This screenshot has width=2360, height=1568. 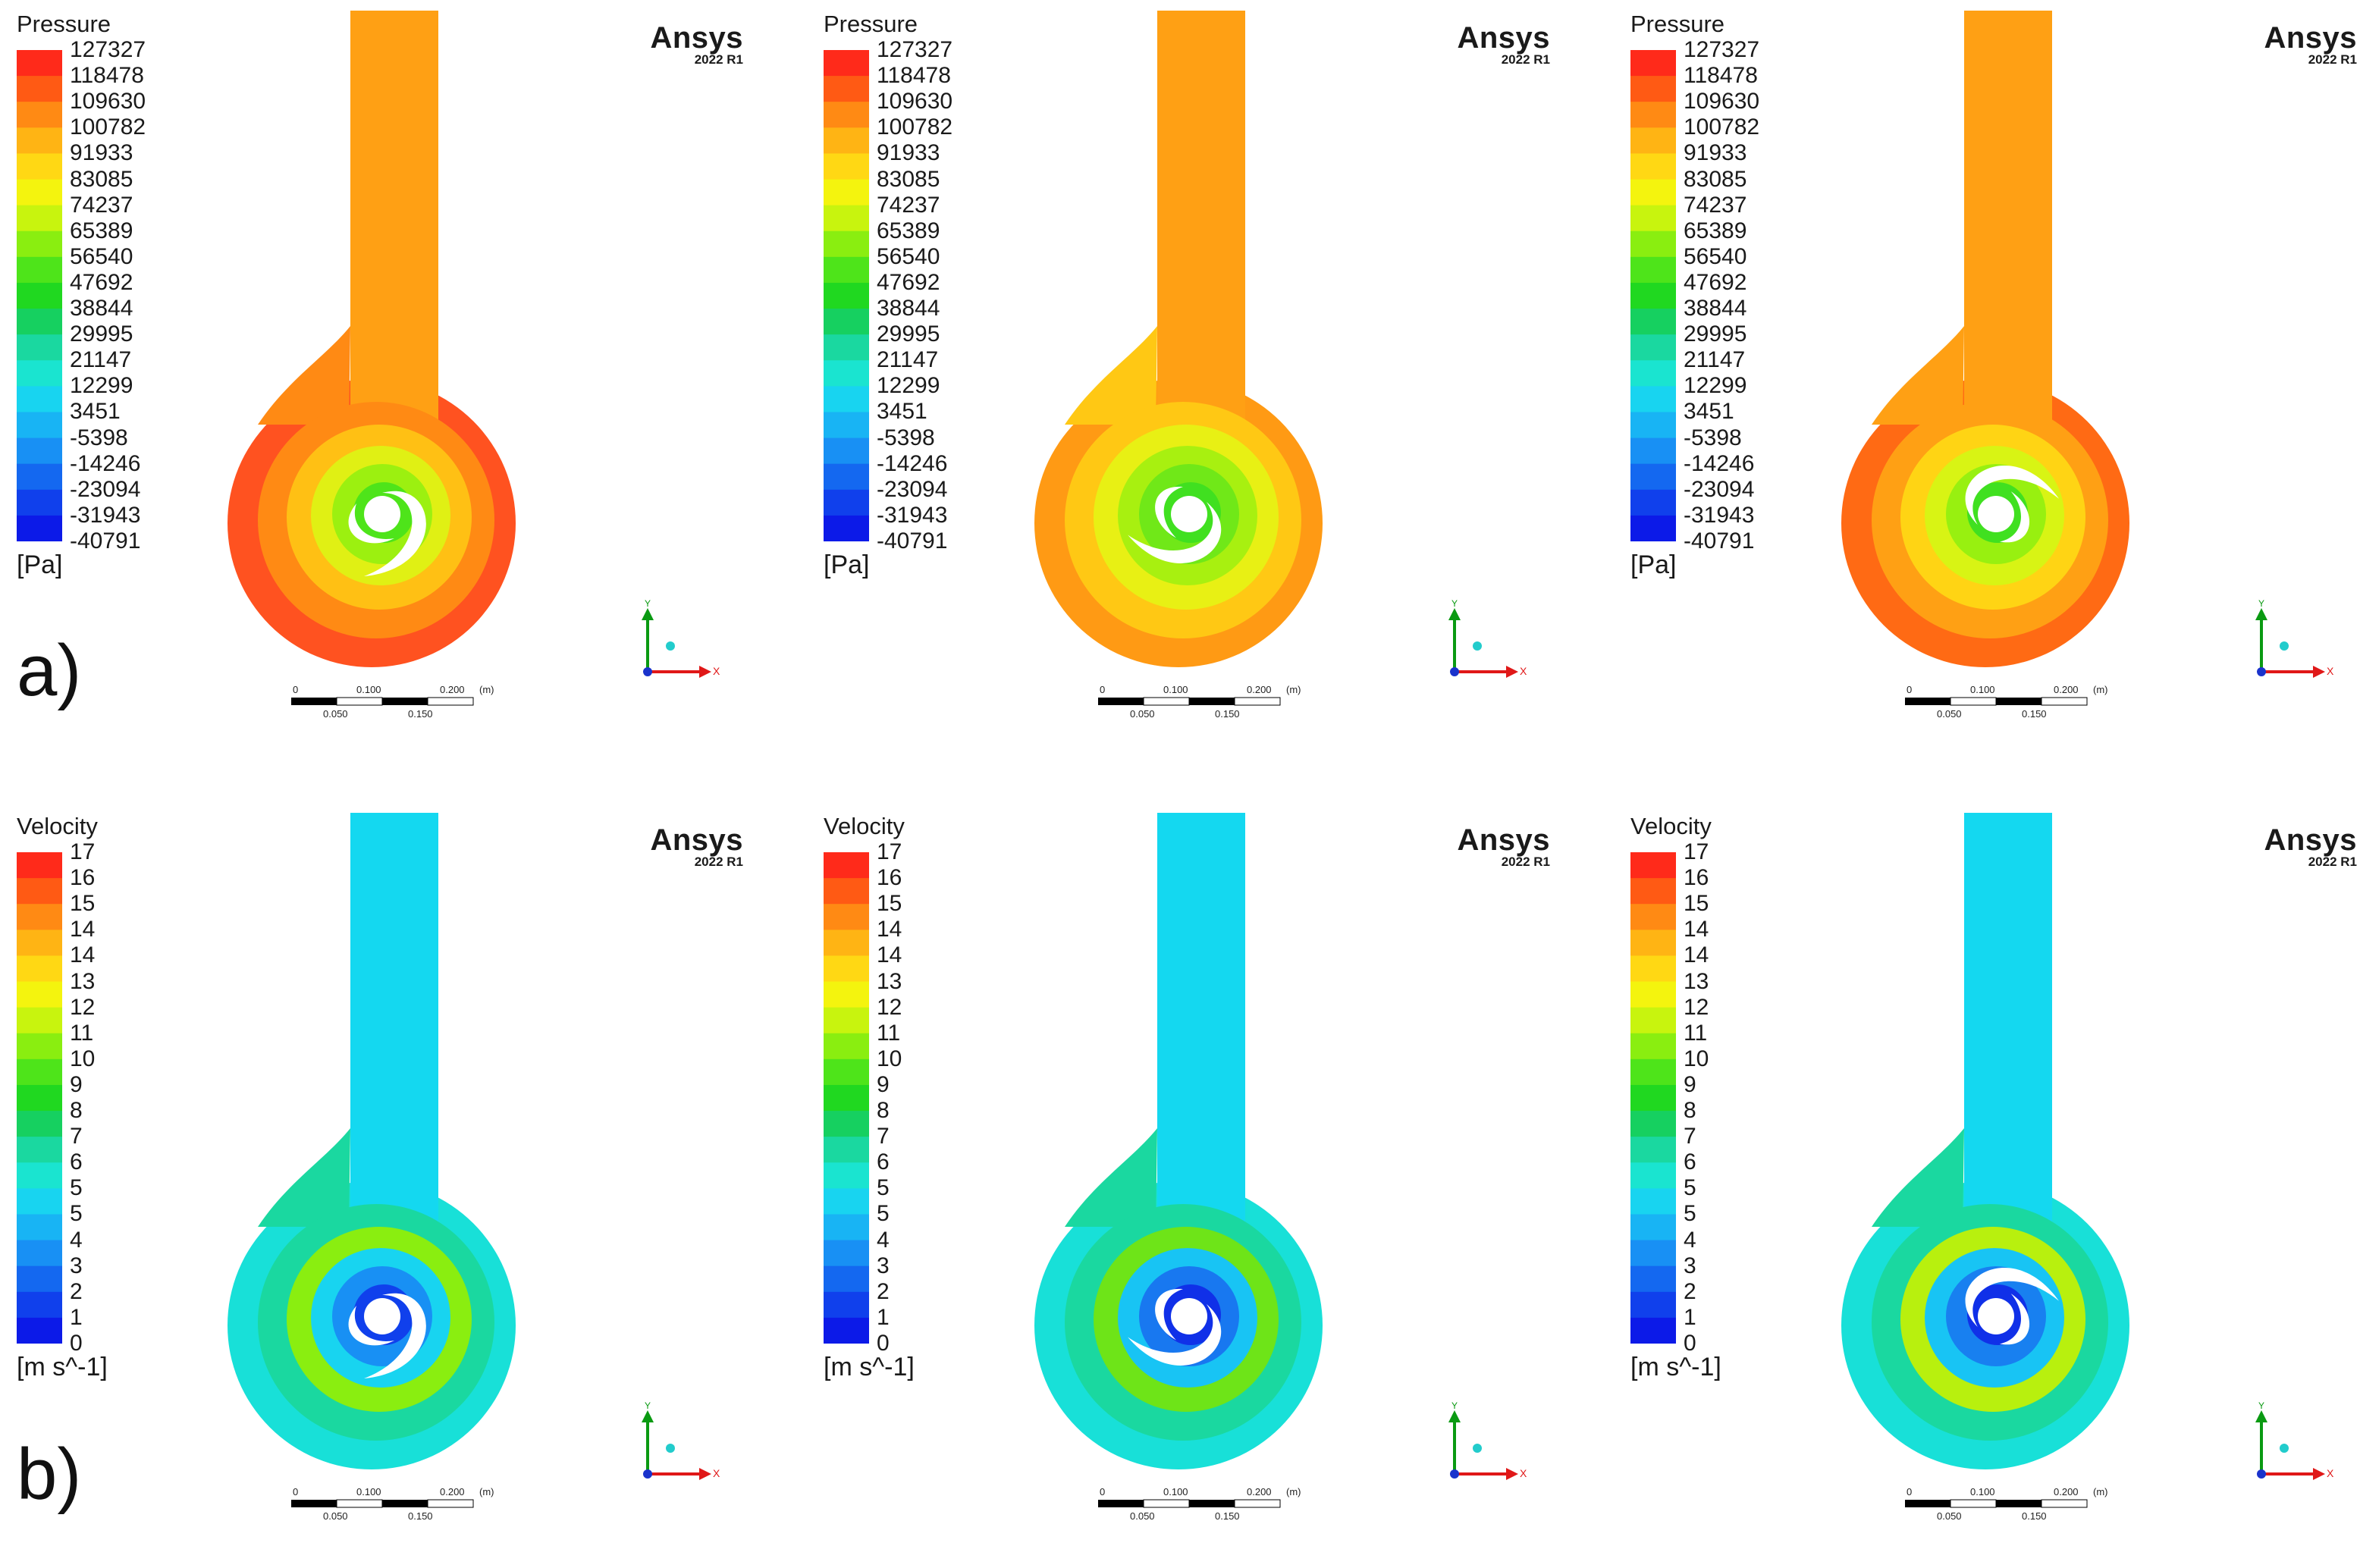 What do you see at coordinates (1478, 1449) in the screenshot?
I see `triad-sphere` at bounding box center [1478, 1449].